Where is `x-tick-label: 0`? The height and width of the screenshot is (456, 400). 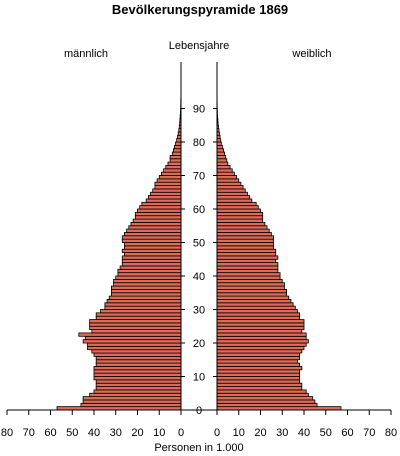
x-tick-label: 0 is located at coordinates (181, 433).